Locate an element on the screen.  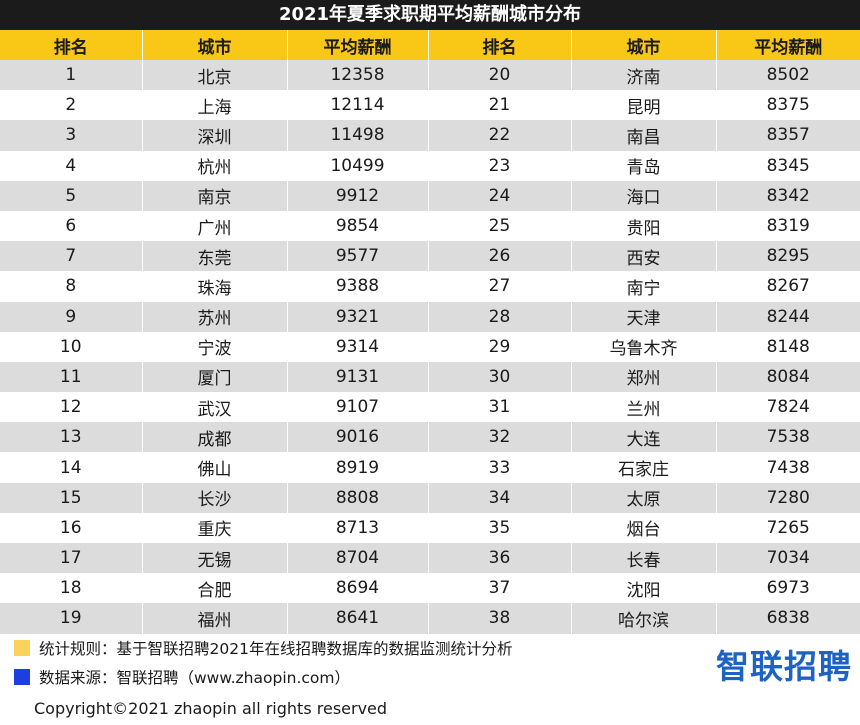
rank-cell: 36 is located at coordinates (500, 558).